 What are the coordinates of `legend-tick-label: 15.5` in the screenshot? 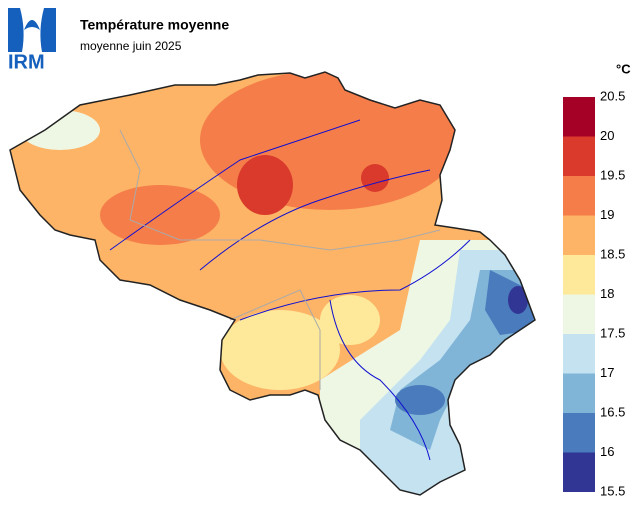 It's located at (612, 490).